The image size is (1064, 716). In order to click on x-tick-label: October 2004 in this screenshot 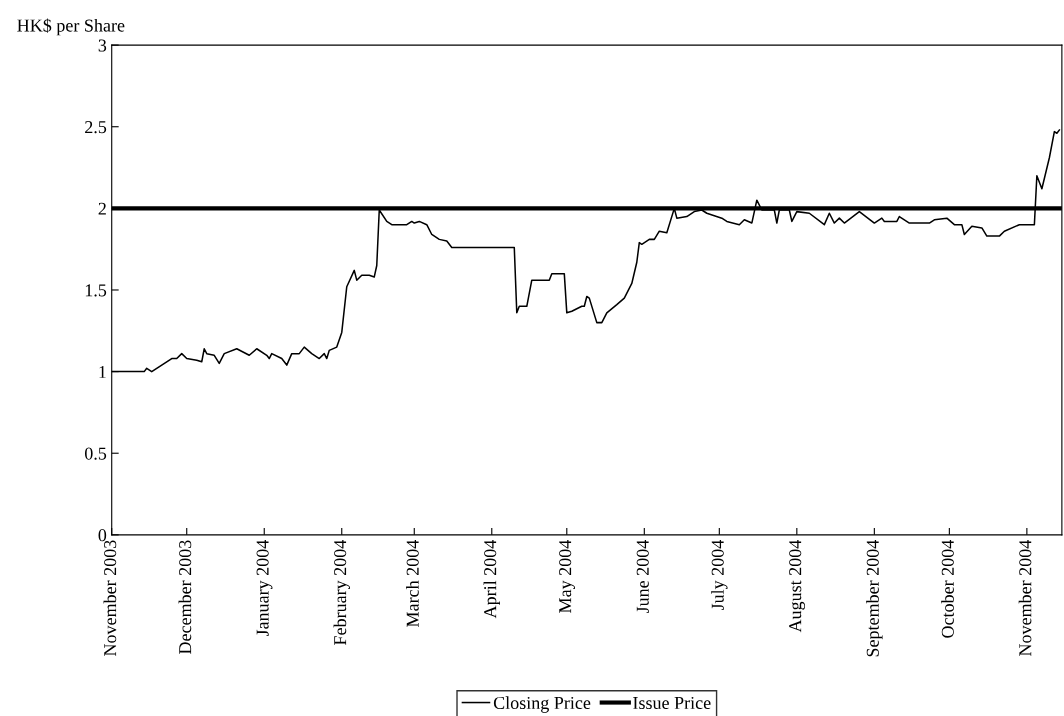, I will do `click(947, 589)`.